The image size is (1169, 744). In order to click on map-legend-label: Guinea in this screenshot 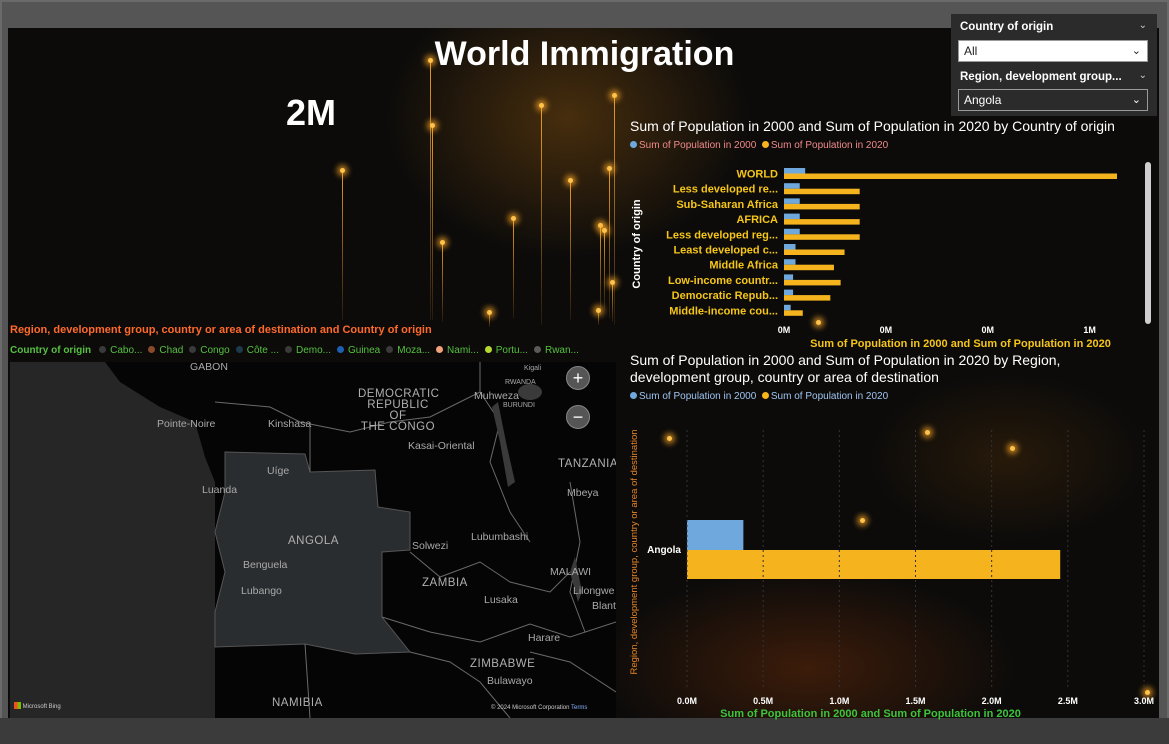, I will do `click(364, 350)`.